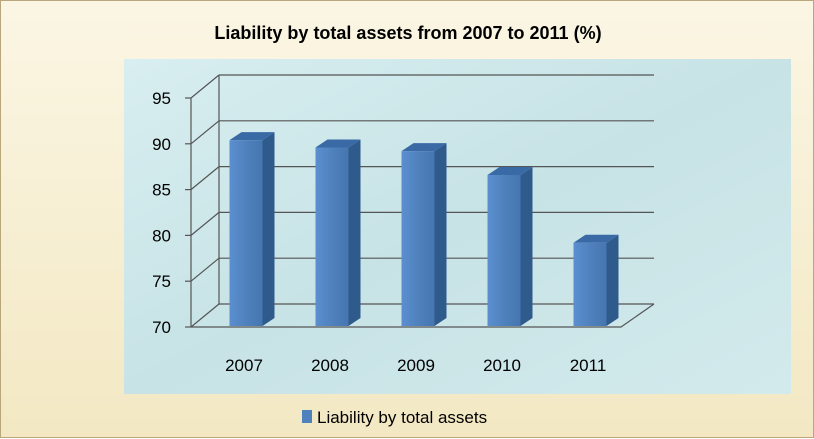  I want to click on y-tick-label-90: 90, so click(161, 144).